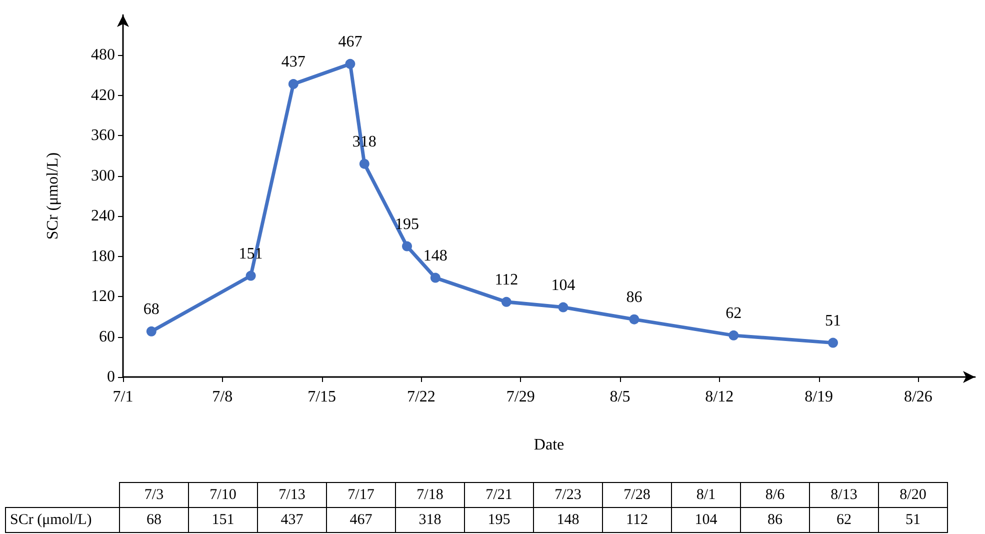 The height and width of the screenshot is (534, 985). What do you see at coordinates (103, 216) in the screenshot?
I see `y-tick-label: 240` at bounding box center [103, 216].